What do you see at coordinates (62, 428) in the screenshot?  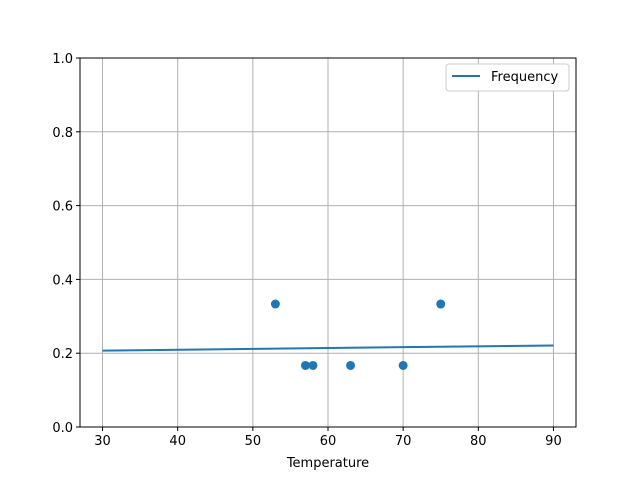 I see `y-tick-label: 0.0` at bounding box center [62, 428].